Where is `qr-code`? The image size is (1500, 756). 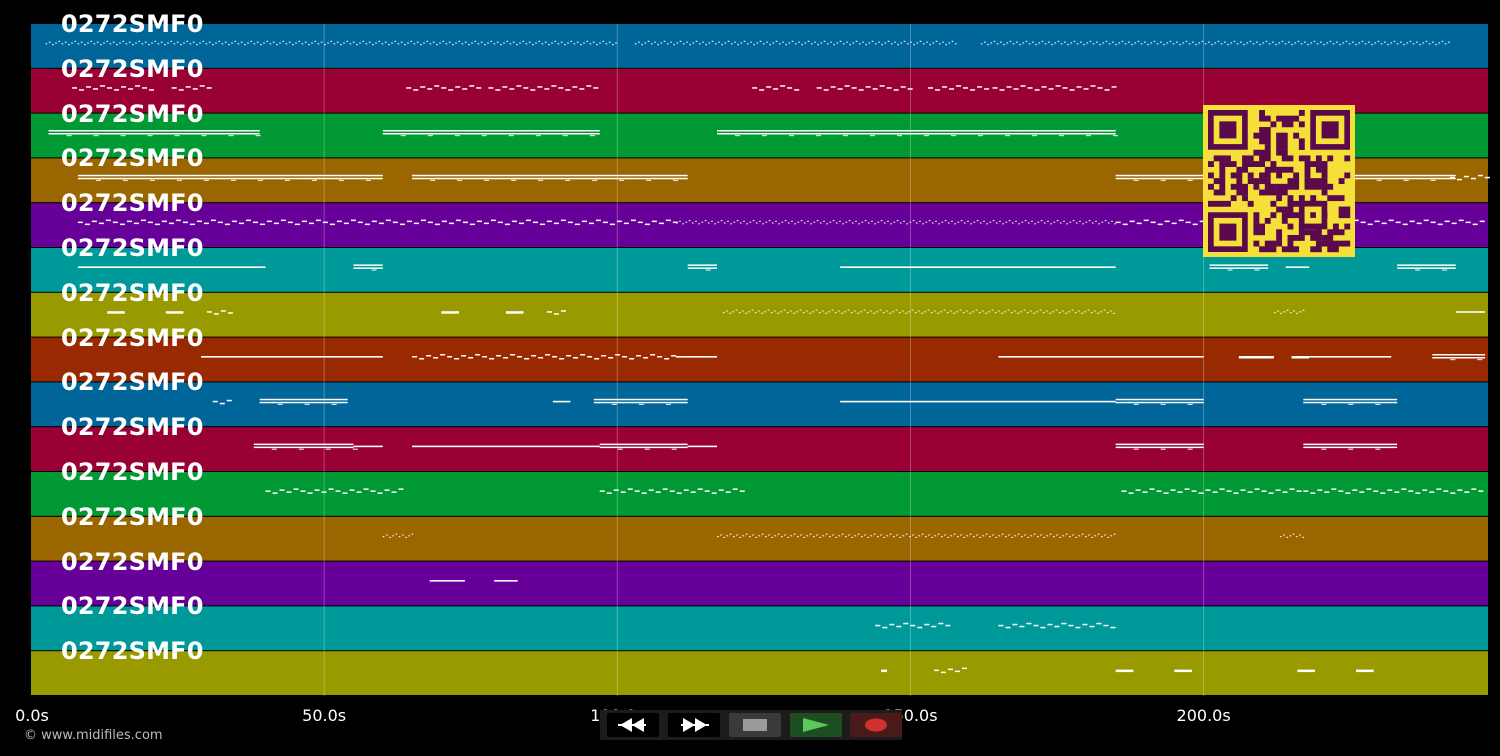 qr-code is located at coordinates (1279, 181).